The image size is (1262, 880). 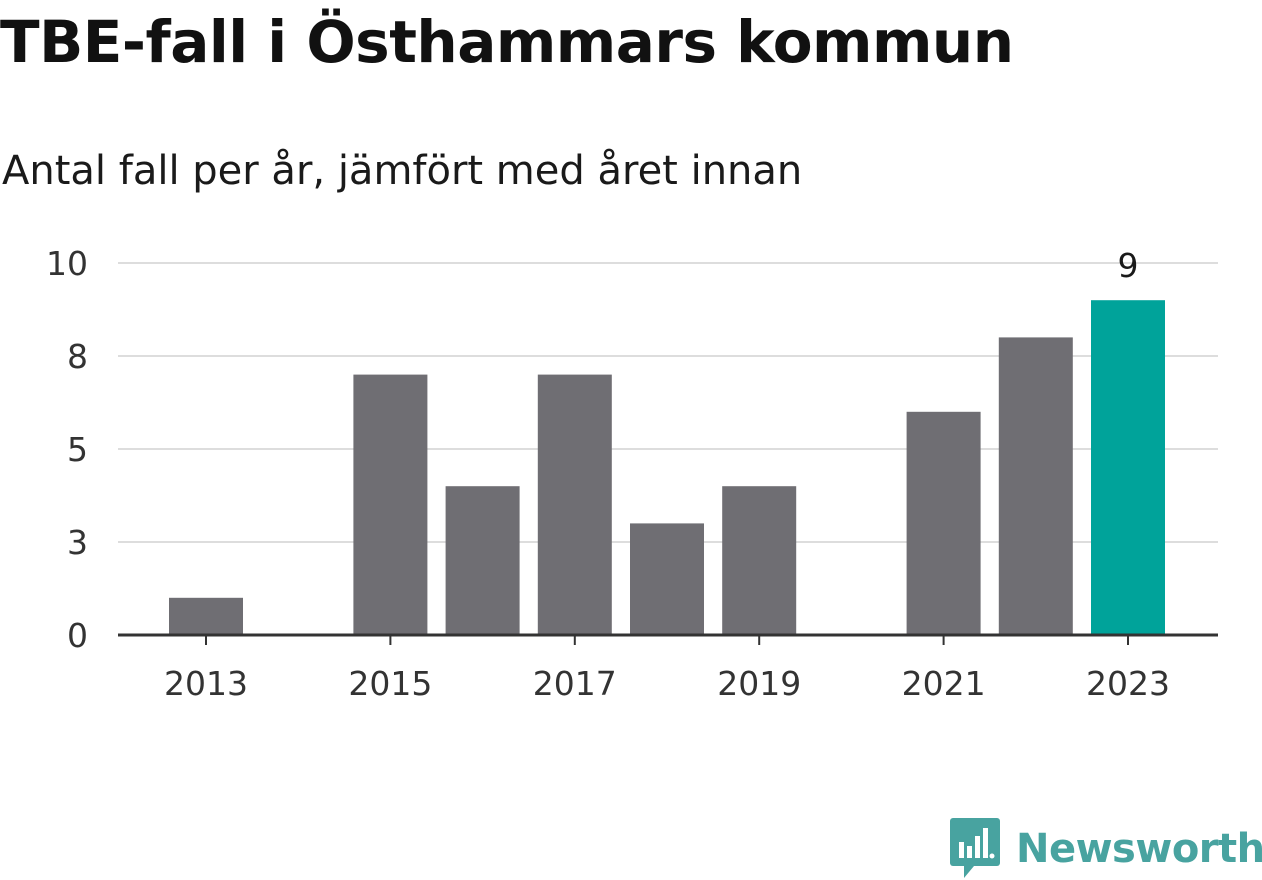 I want to click on bar-highlight, so click(x=1128, y=467).